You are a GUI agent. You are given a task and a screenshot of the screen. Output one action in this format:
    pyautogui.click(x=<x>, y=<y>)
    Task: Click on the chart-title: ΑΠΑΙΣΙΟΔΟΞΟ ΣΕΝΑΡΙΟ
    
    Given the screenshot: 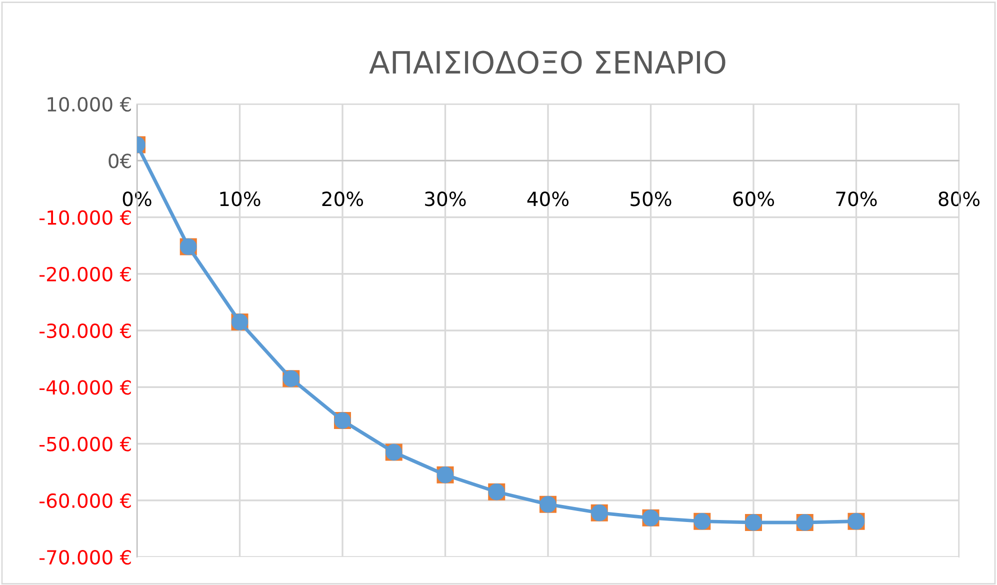 What is the action you would take?
    pyautogui.click(x=547, y=62)
    